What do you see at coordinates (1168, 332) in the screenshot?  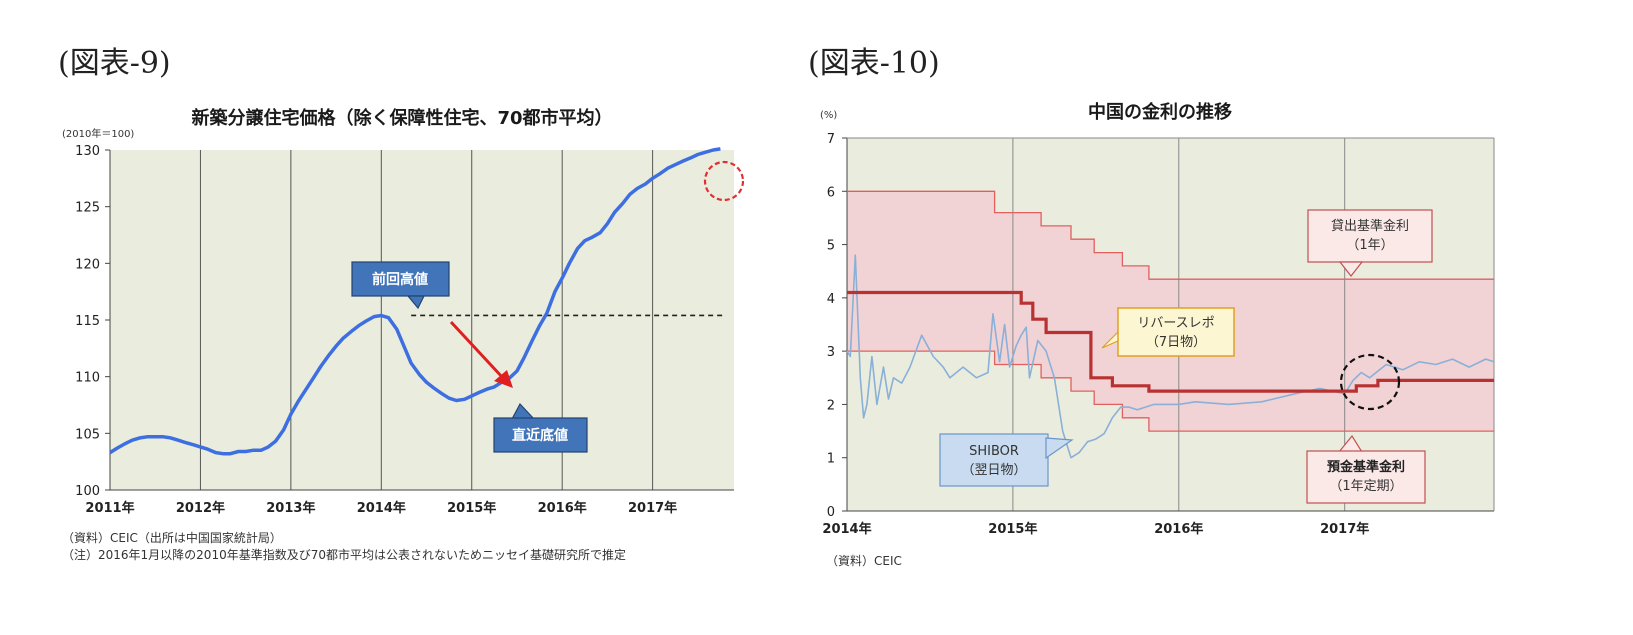 I see `callout-reverse-repo: リバースレポ （7日物）` at bounding box center [1168, 332].